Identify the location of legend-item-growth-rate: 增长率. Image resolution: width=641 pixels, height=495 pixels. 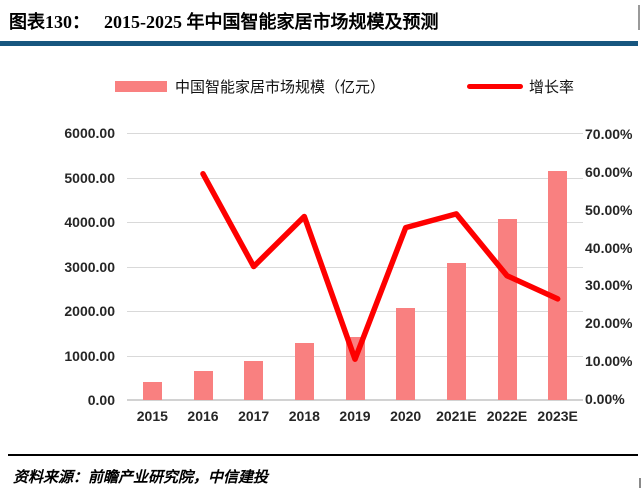
(520, 86).